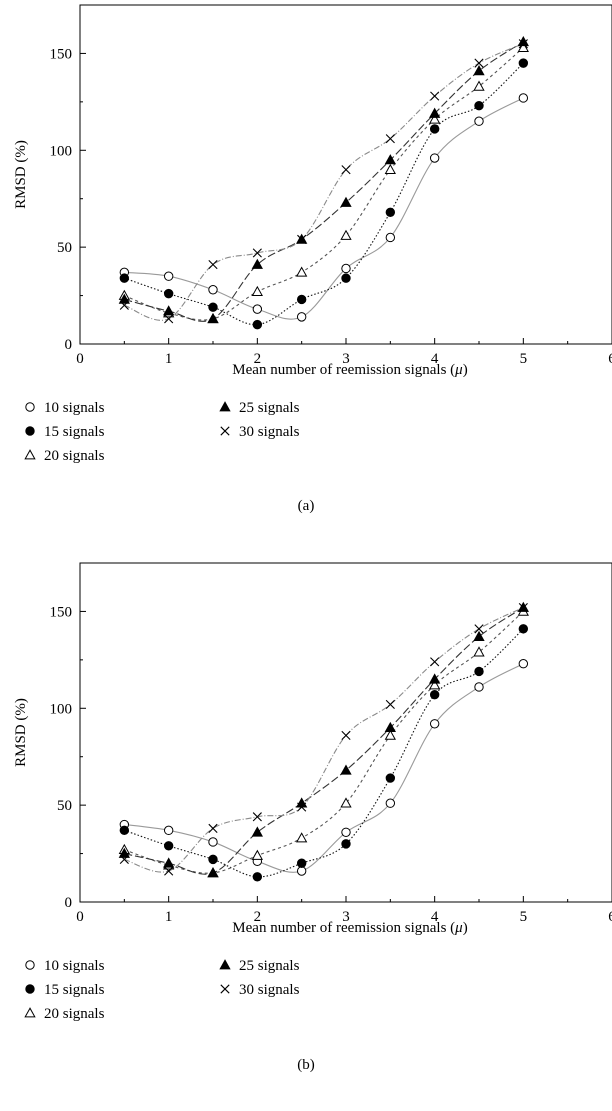  Describe the element at coordinates (61, 612) in the screenshot. I see `y-tick-label: 150` at that location.